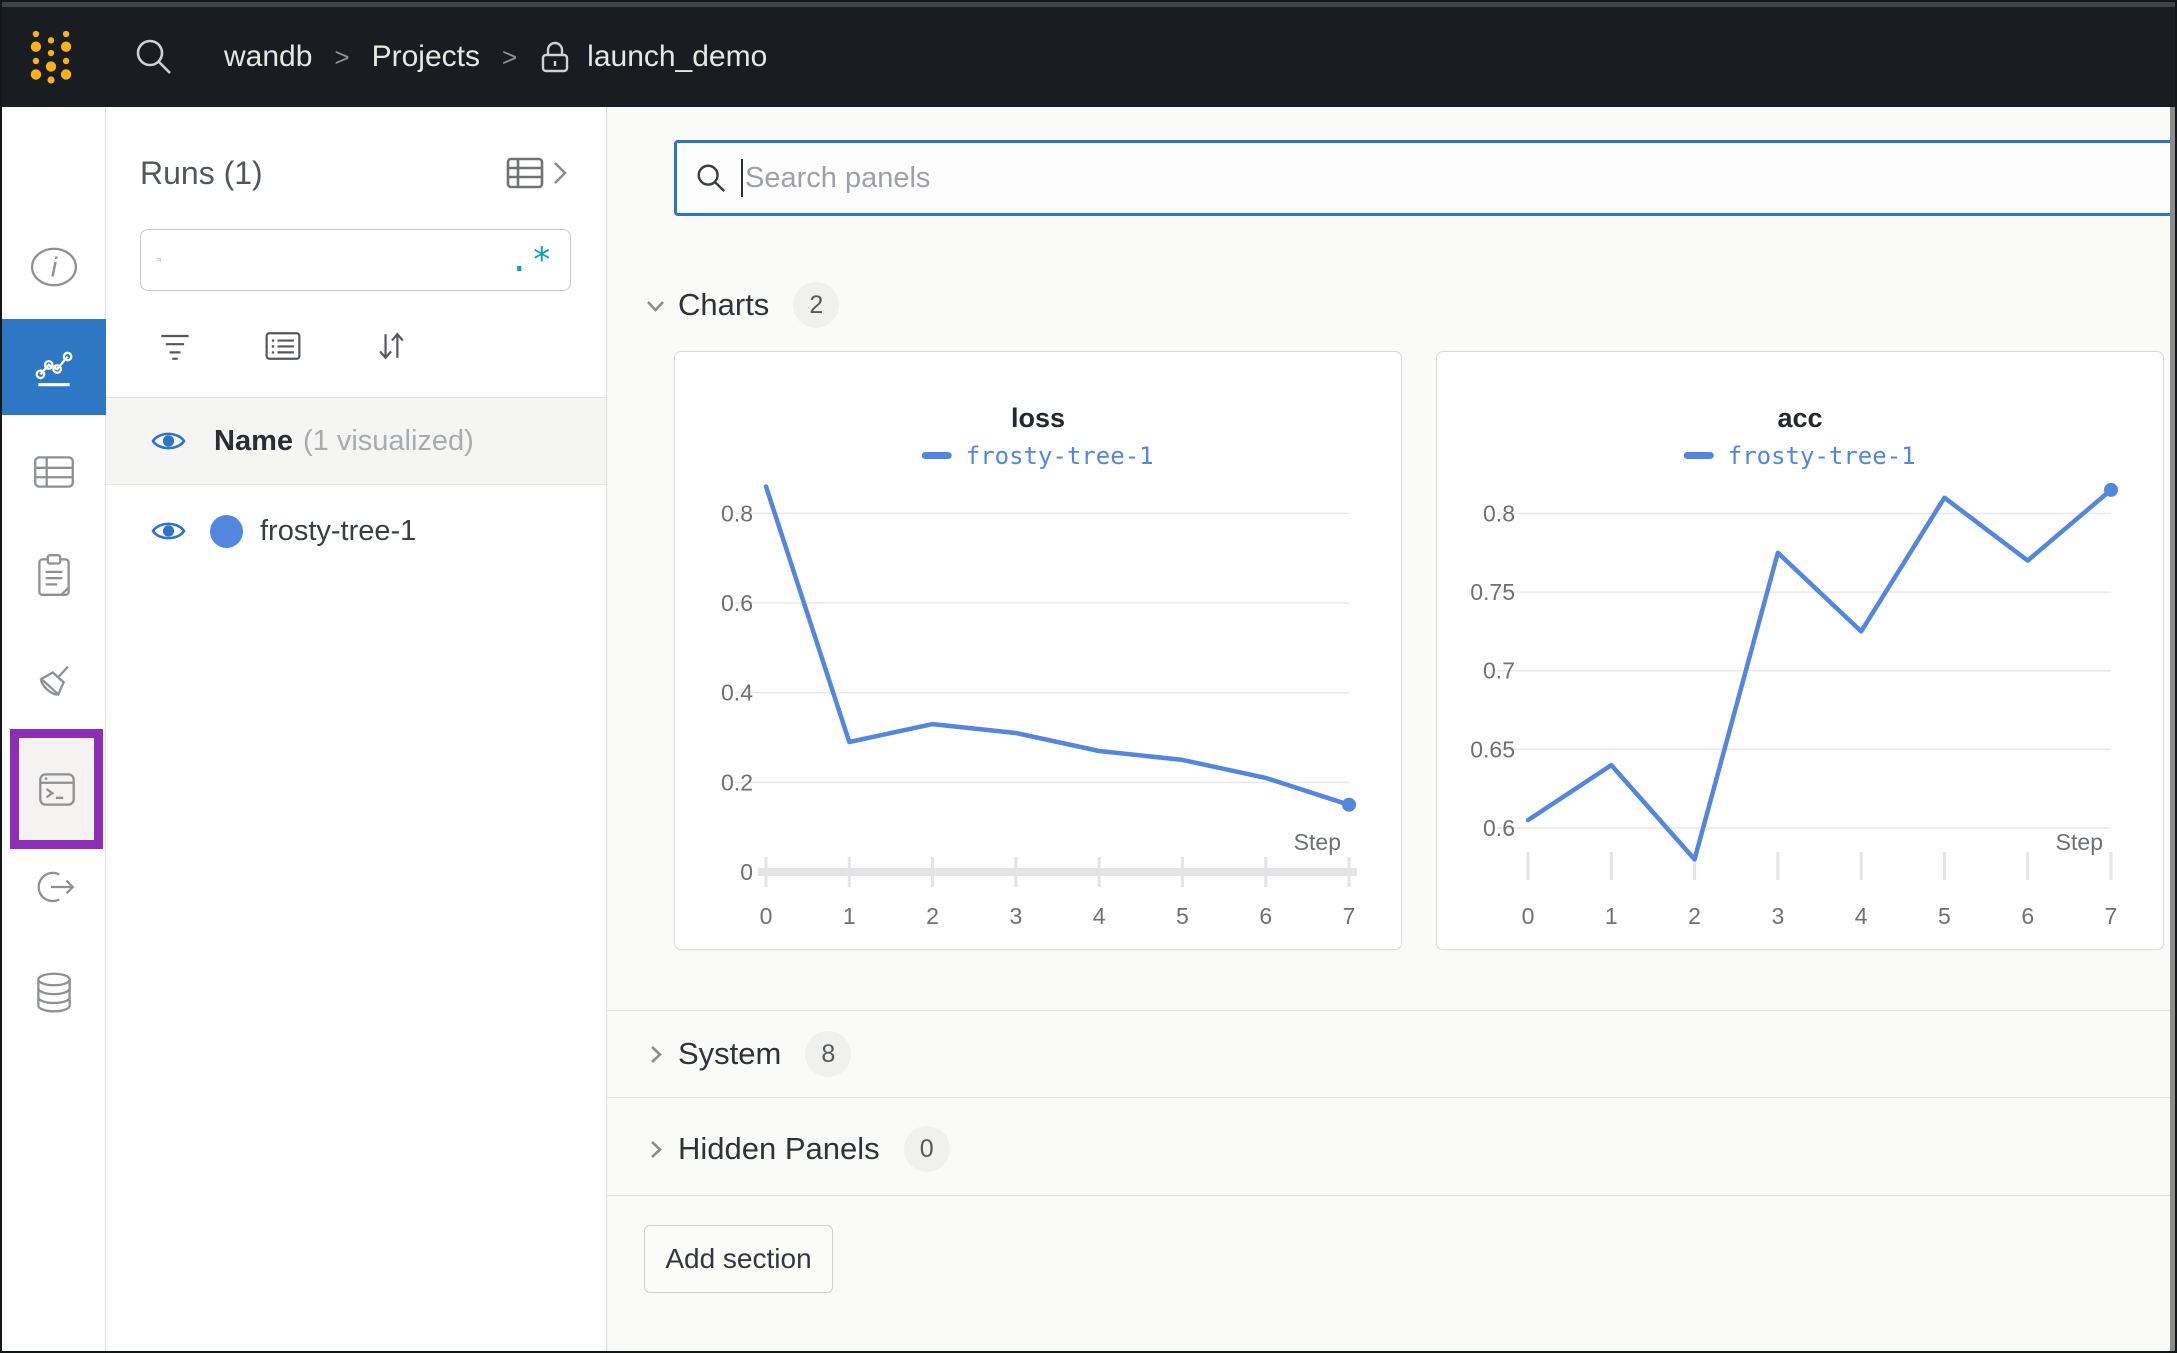 The width and height of the screenshot is (2177, 1353). I want to click on jobs-terminal-icon, so click(56, 789).